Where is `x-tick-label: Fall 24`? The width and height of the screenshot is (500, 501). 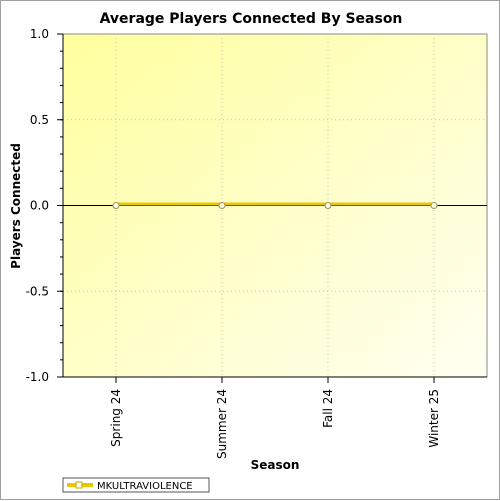 x-tick-label: Fall 24 is located at coordinates (328, 408).